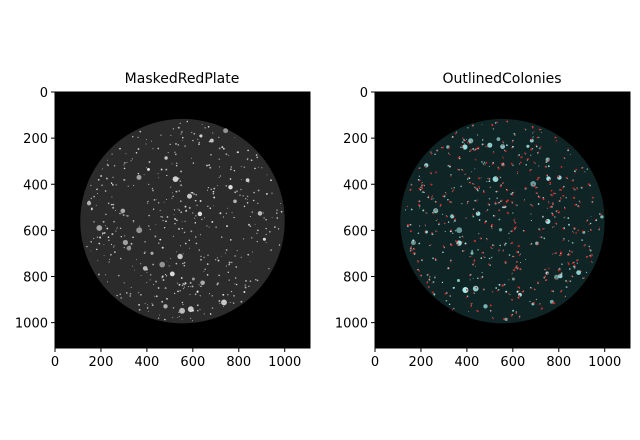  I want to click on chart-title: OutlinedColonies, so click(502, 79).